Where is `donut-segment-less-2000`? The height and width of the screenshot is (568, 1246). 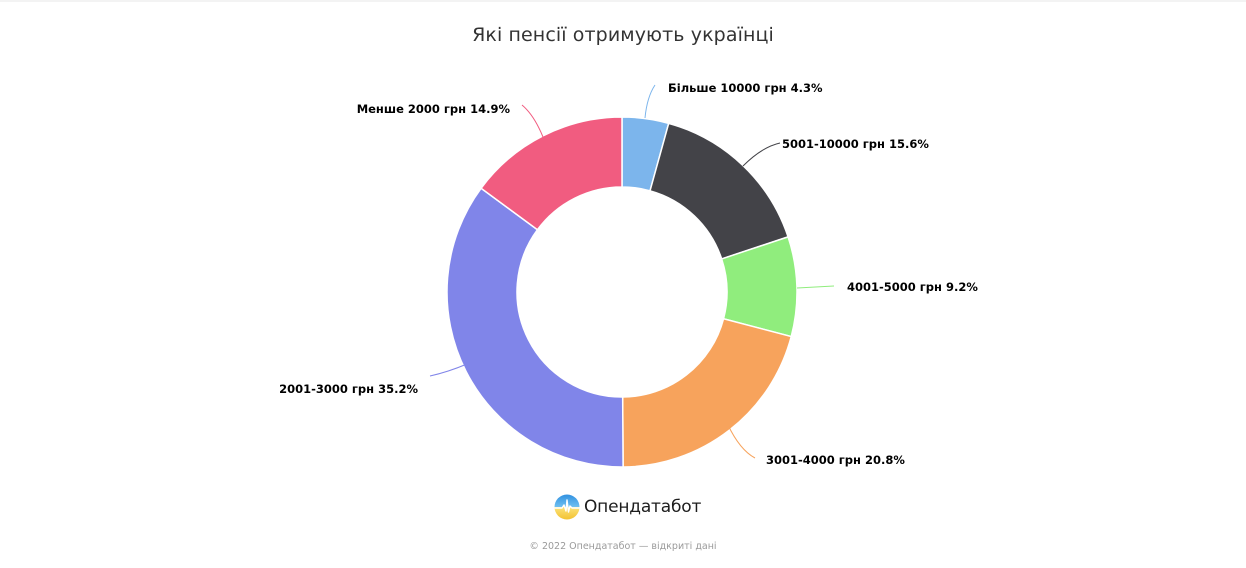 donut-segment-less-2000 is located at coordinates (551, 173).